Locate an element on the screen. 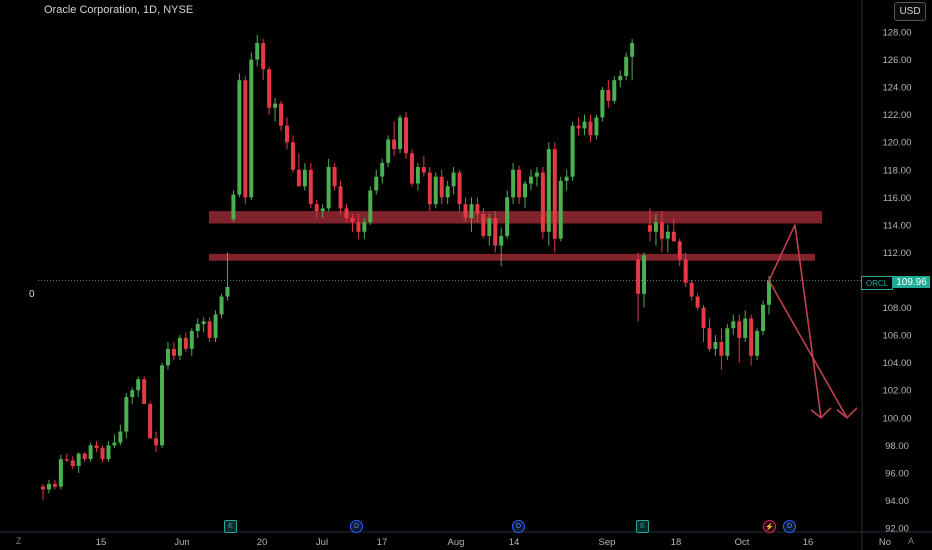 Image resolution: width=932 pixels, height=550 pixels. chart-title: Oracle Corporation, 1D, NYSE is located at coordinates (119, 10).